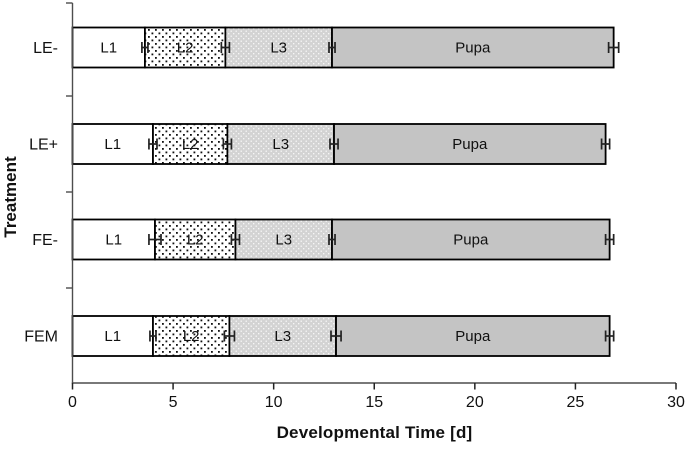  Describe the element at coordinates (374, 432) in the screenshot. I see `x-axis-title: Developmental Time [d]` at that location.